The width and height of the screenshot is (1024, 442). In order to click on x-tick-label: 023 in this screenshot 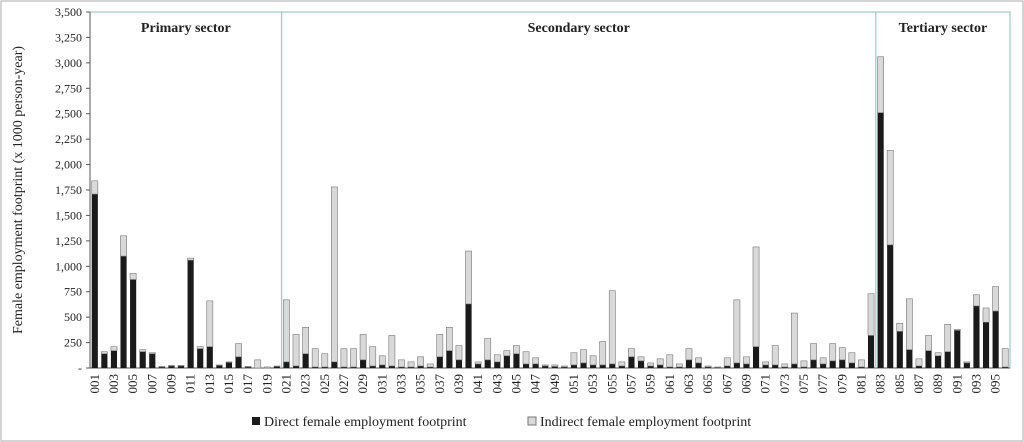, I will do `click(305, 384)`.